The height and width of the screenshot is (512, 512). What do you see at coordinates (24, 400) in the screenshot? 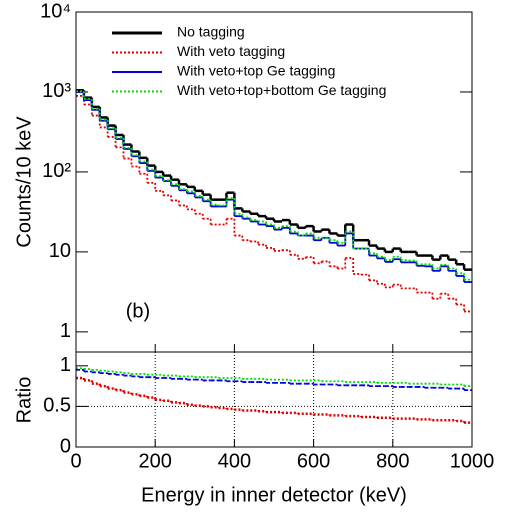
I see `ratio-axis-label: Ratio` at bounding box center [24, 400].